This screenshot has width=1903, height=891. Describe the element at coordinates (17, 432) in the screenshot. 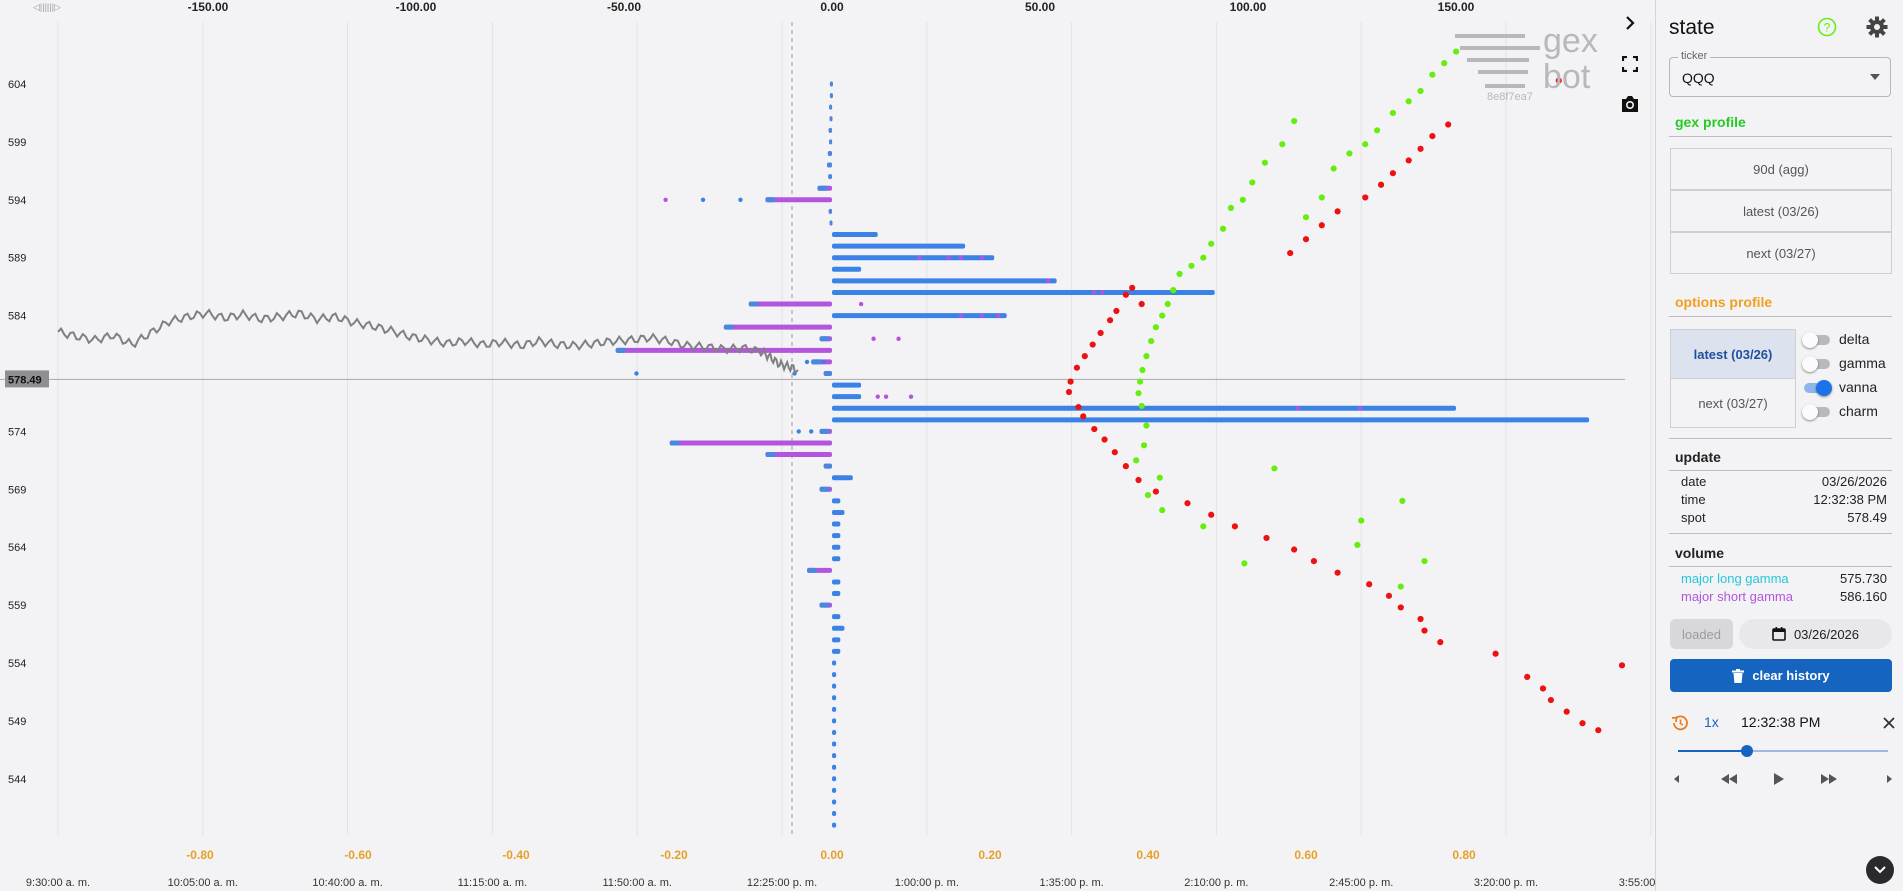

I see `price-tick-label: 574` at that location.